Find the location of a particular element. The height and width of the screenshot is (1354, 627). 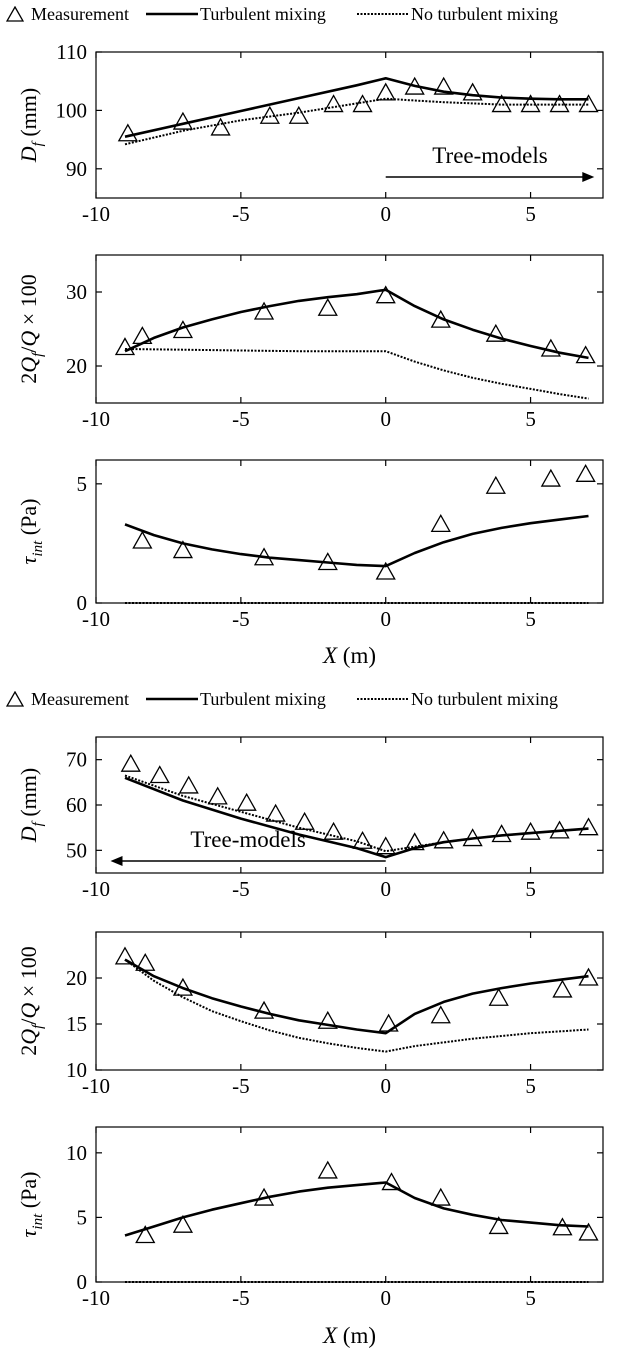

chart-panel-1: -10 -5 0 5 90 100 110 Df (mm) Tree-models is located at coordinates (310, 133).